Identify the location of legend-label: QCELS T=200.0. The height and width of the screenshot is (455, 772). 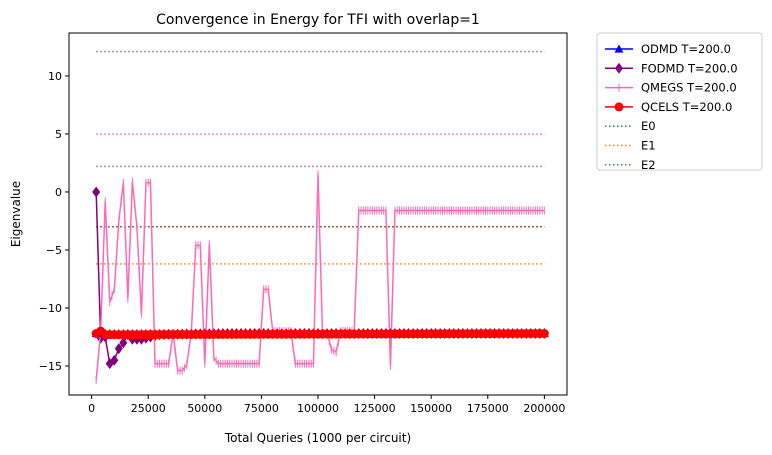
(686, 107).